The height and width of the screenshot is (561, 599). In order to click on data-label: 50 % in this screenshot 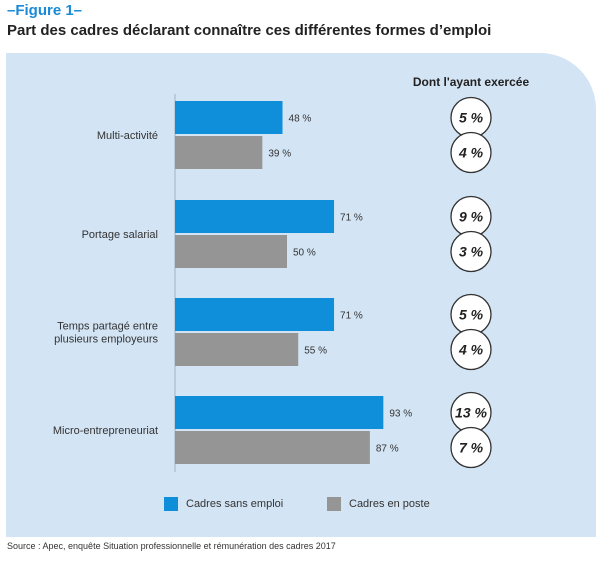, I will do `click(304, 253)`.